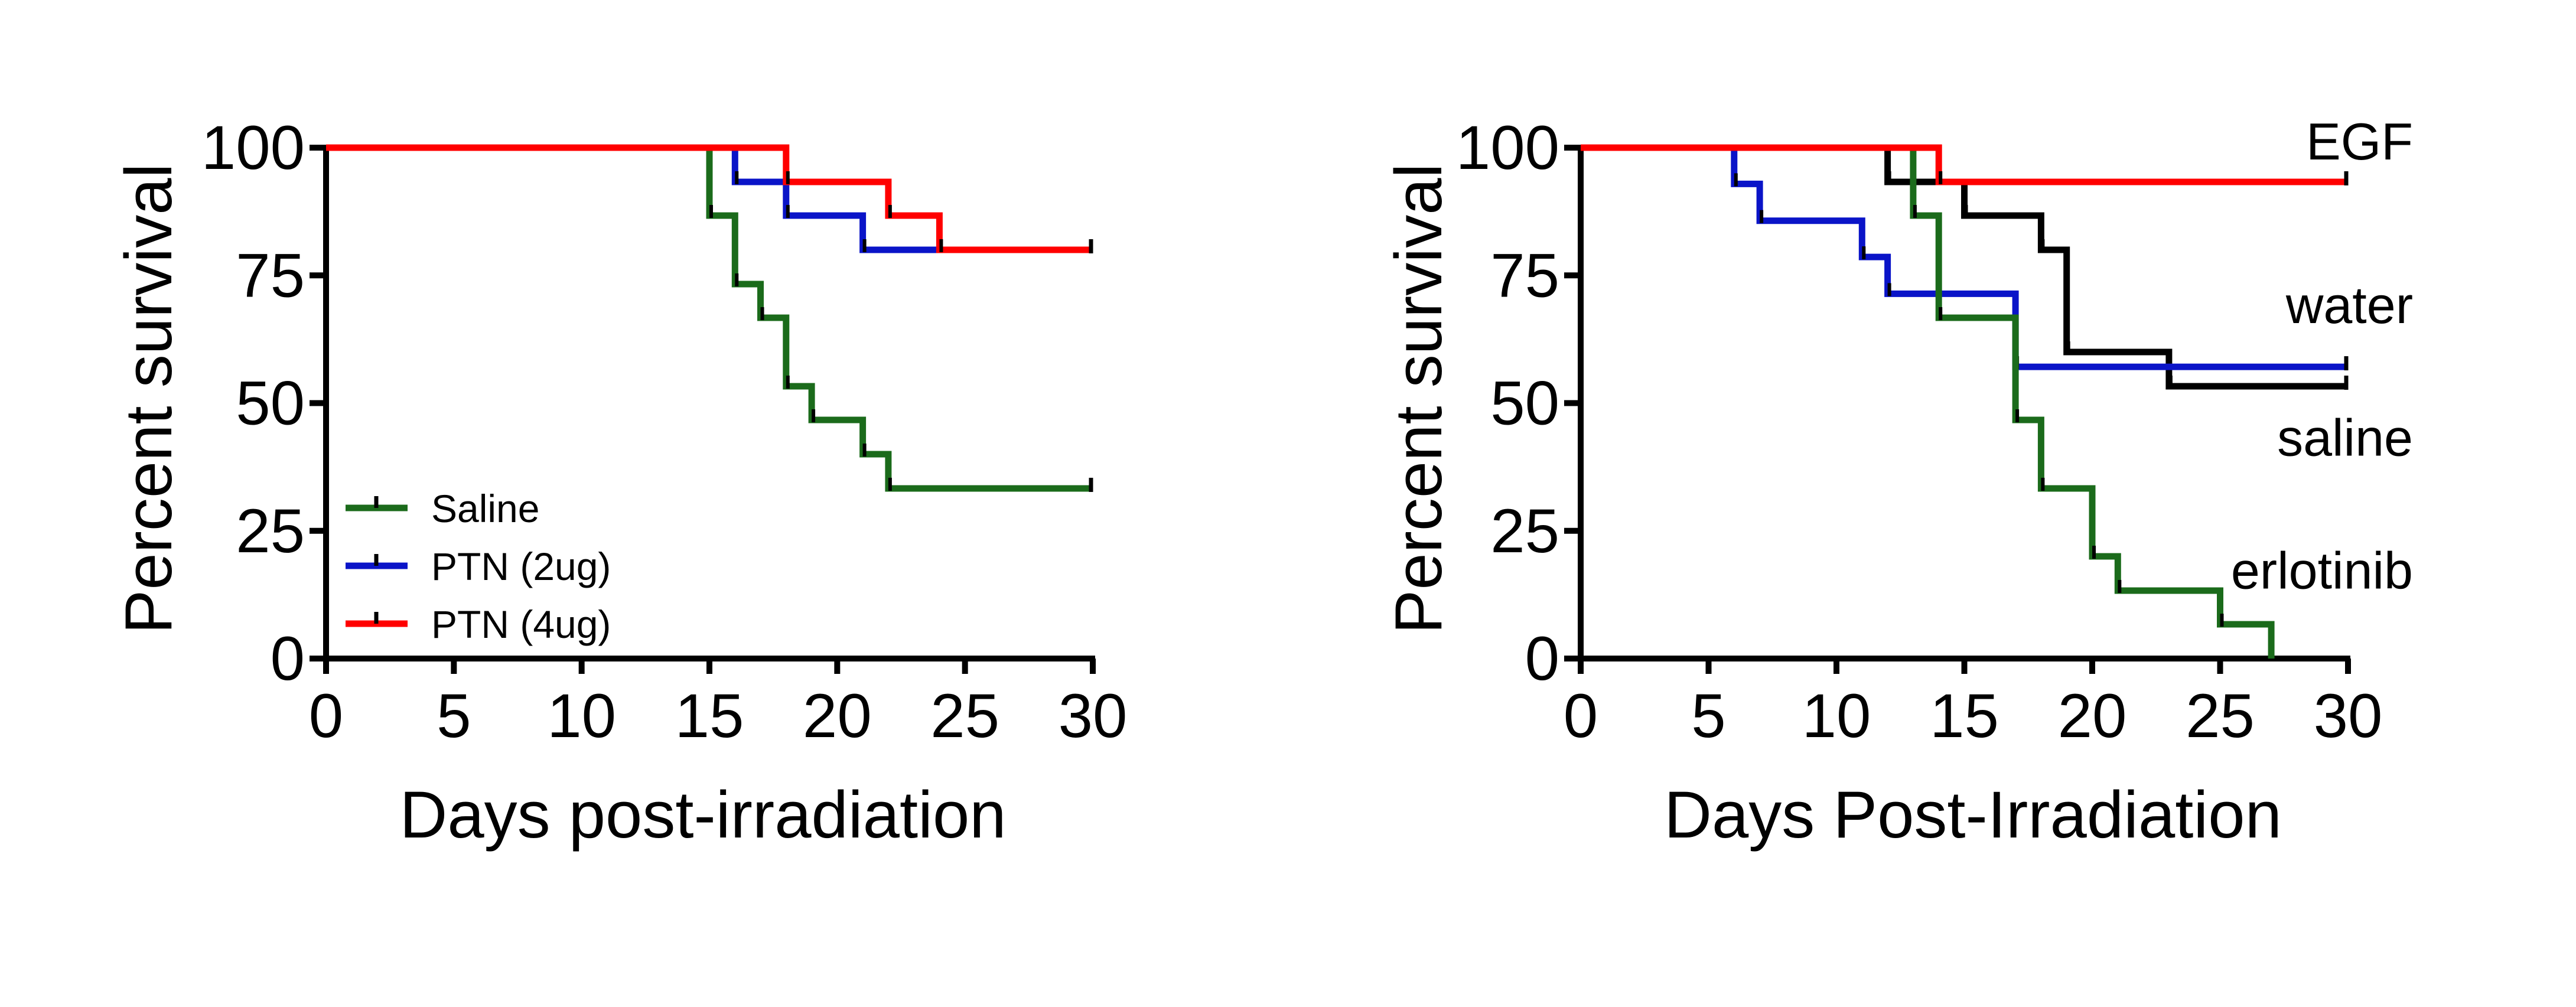 Image resolution: width=2576 pixels, height=1007 pixels. I want to click on x-axis-title: Days post-irradiation, so click(703, 815).